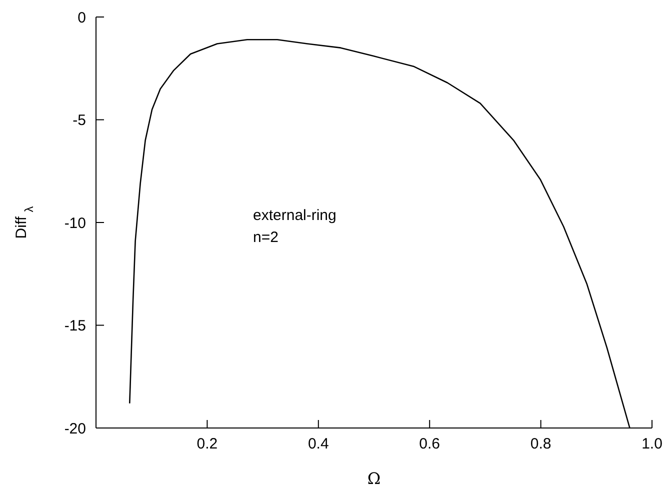 This screenshot has height=496, width=668. I want to click on x-tick-label: 0.6, so click(429, 444).